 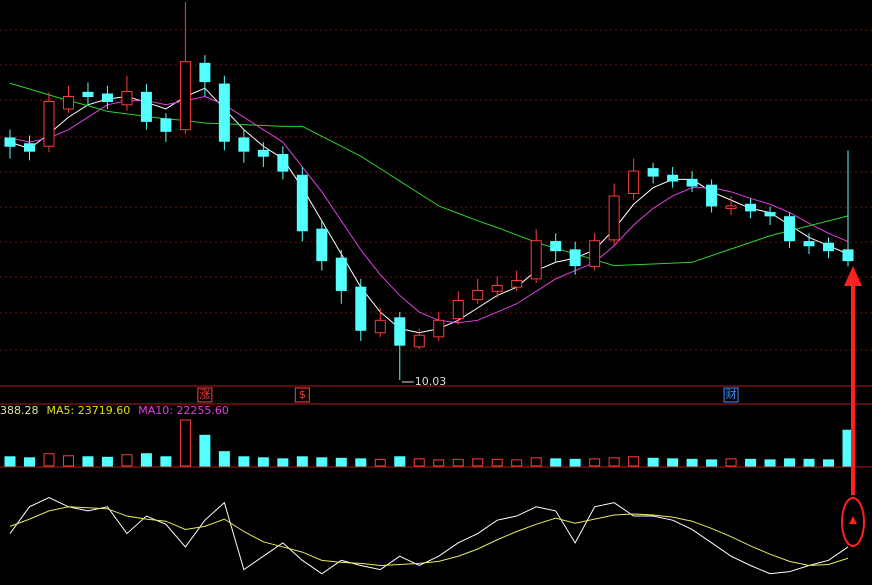 What do you see at coordinates (19, 410) in the screenshot?
I see `volume-header: 388.28` at bounding box center [19, 410].